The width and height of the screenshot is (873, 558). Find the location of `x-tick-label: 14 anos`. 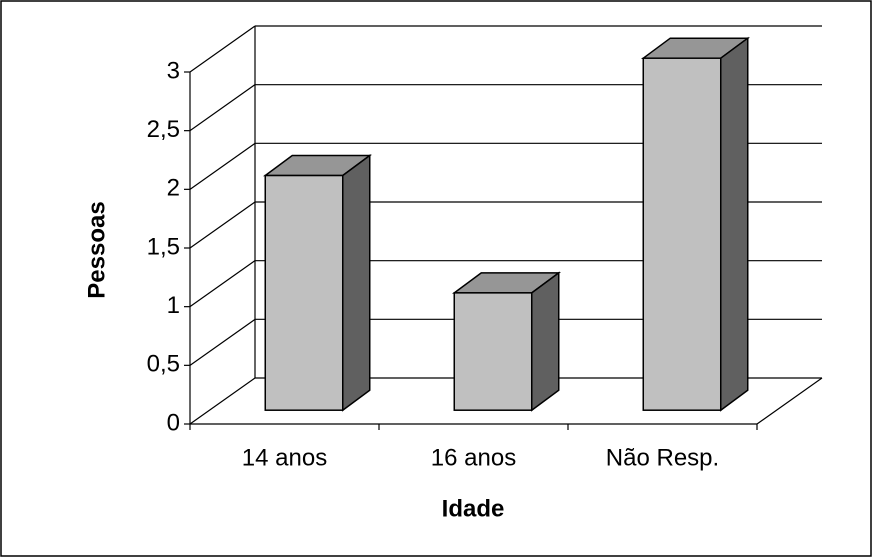

x-tick-label: 14 anos is located at coordinates (284, 457).